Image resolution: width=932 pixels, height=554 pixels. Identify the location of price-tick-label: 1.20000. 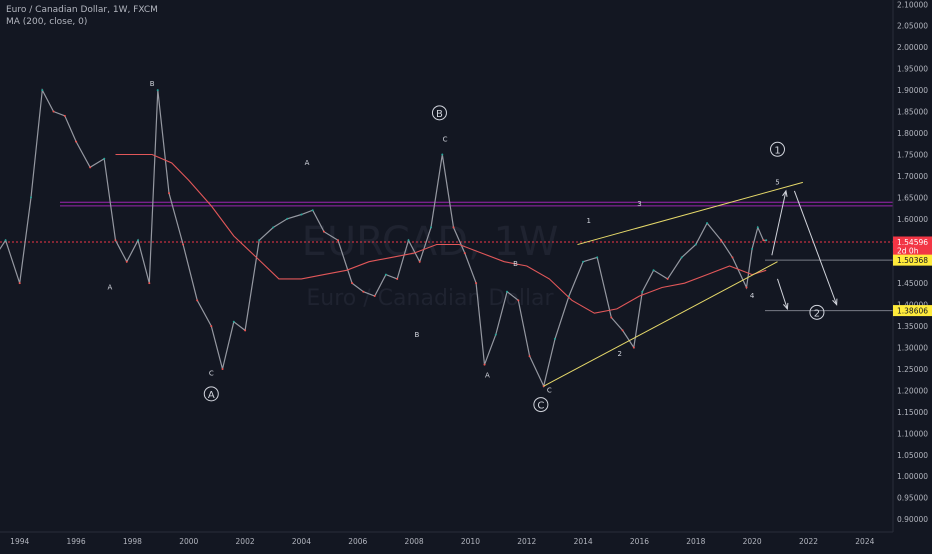
(912, 390).